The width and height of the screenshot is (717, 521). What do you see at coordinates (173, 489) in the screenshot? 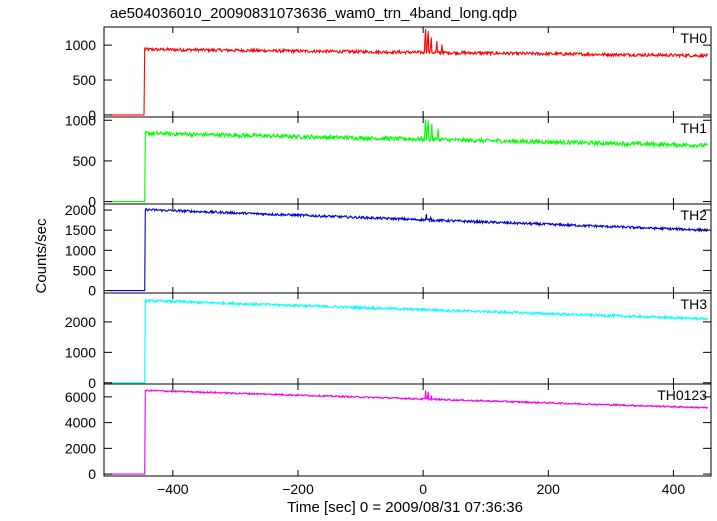
I see `x-tick-label: −400` at bounding box center [173, 489].